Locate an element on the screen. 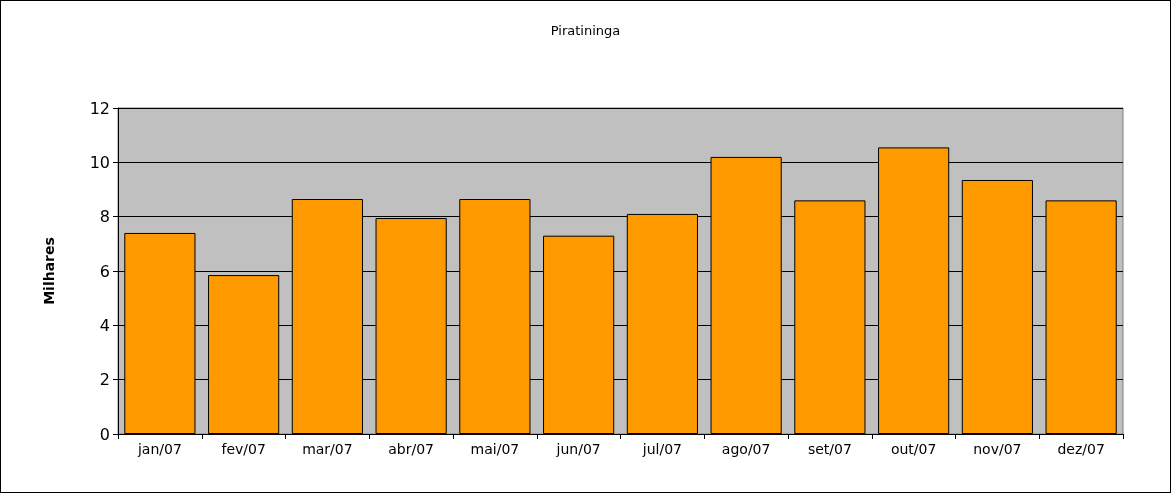 This screenshot has height=493, width=1171. y-tick-label: 10 is located at coordinates (99, 162).